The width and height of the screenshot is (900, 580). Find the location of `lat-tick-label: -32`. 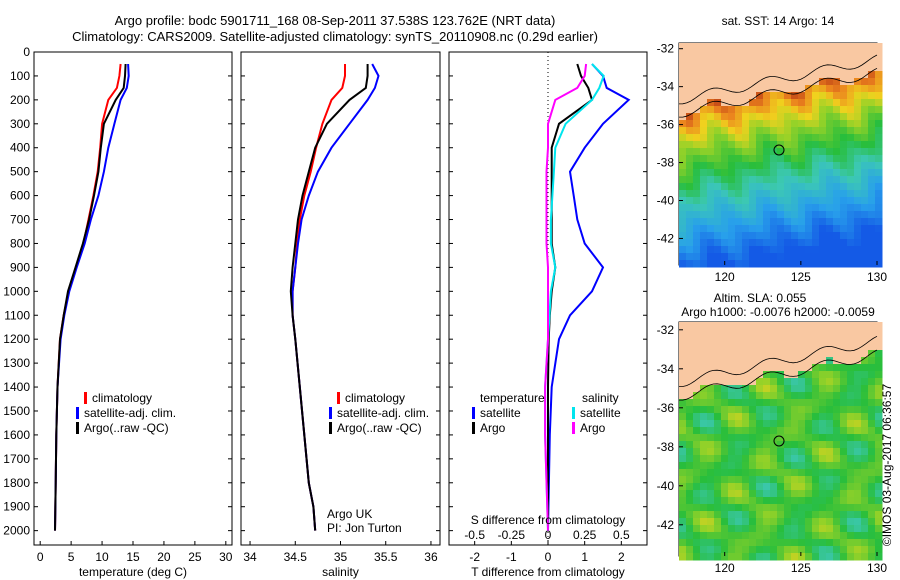

lat-tick-label: -32 is located at coordinates (666, 49).